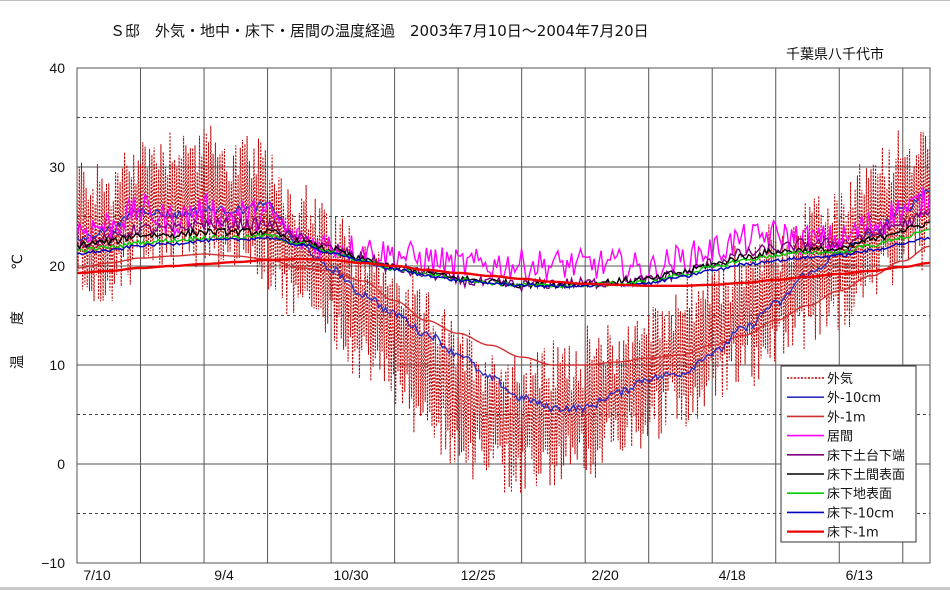  I want to click on x-tick-label: 9/4, so click(224, 575).